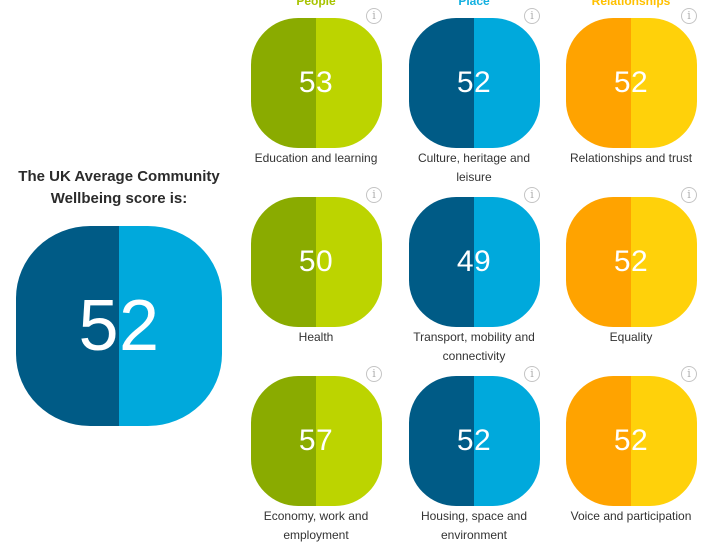 The height and width of the screenshot is (545, 720). I want to click on domain-label-line: Housing, space and, so click(474, 516).